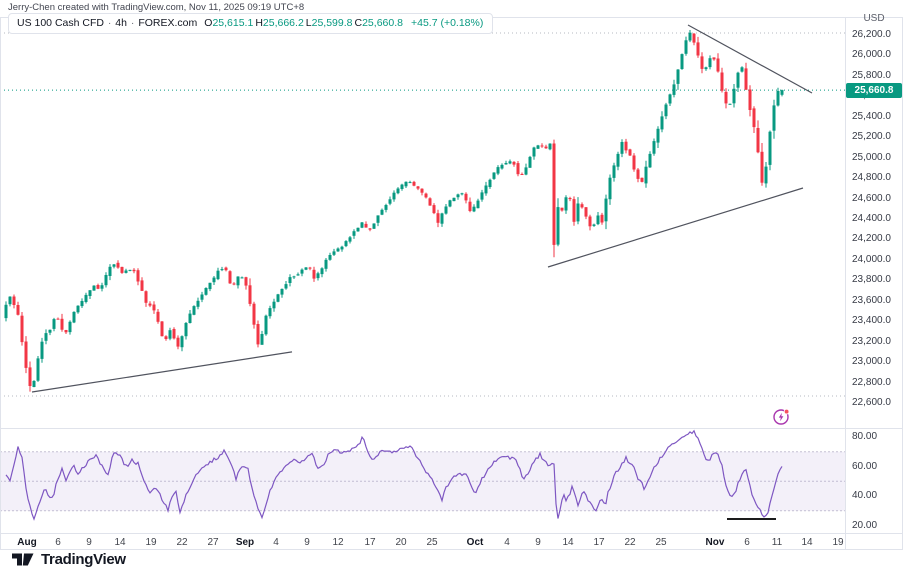  I want to click on rsi-tick-label: 80.00, so click(865, 436).